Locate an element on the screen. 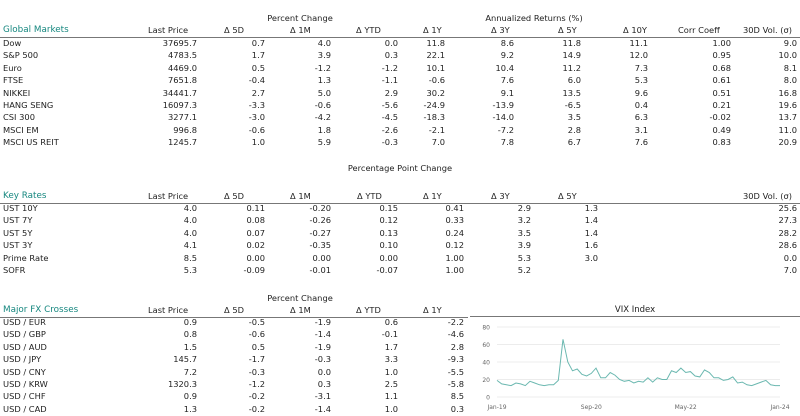 This screenshot has width=800, height=416. cell-value: 0.51 is located at coordinates (721, 92).